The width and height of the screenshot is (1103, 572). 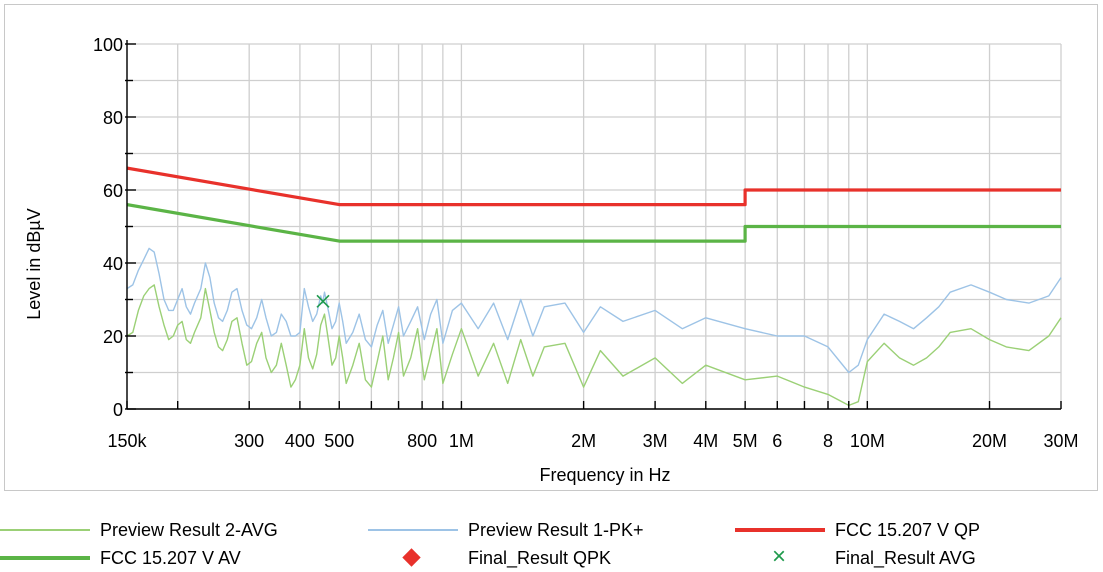 What do you see at coordinates (170, 557) in the screenshot?
I see `legend-label: FCC 15.207 V AV` at bounding box center [170, 557].